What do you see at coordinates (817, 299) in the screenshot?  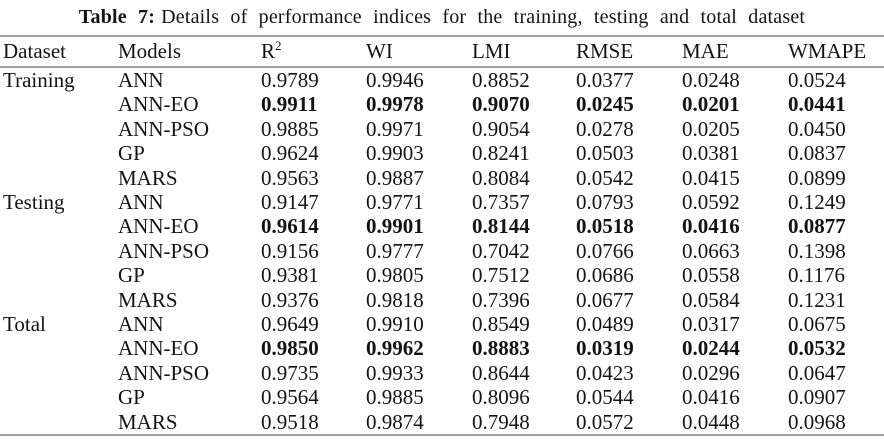 I see `wmape-value-cell: 0.1231` at bounding box center [817, 299].